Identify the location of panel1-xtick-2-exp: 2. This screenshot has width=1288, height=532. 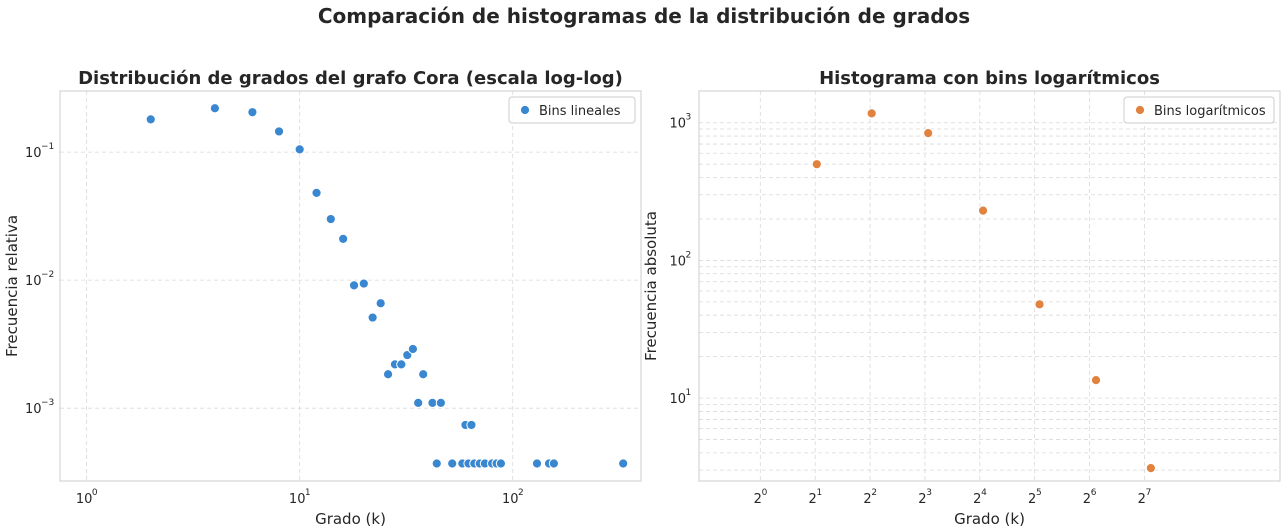
(521, 493).